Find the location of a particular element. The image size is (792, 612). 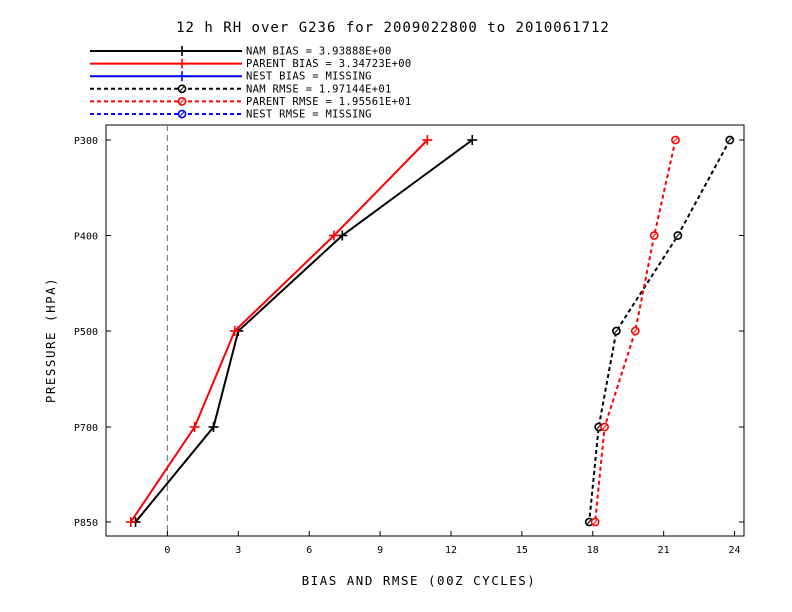

x-axis: 0 3 6 9 12 15 18 21 24 is located at coordinates (452, 543).